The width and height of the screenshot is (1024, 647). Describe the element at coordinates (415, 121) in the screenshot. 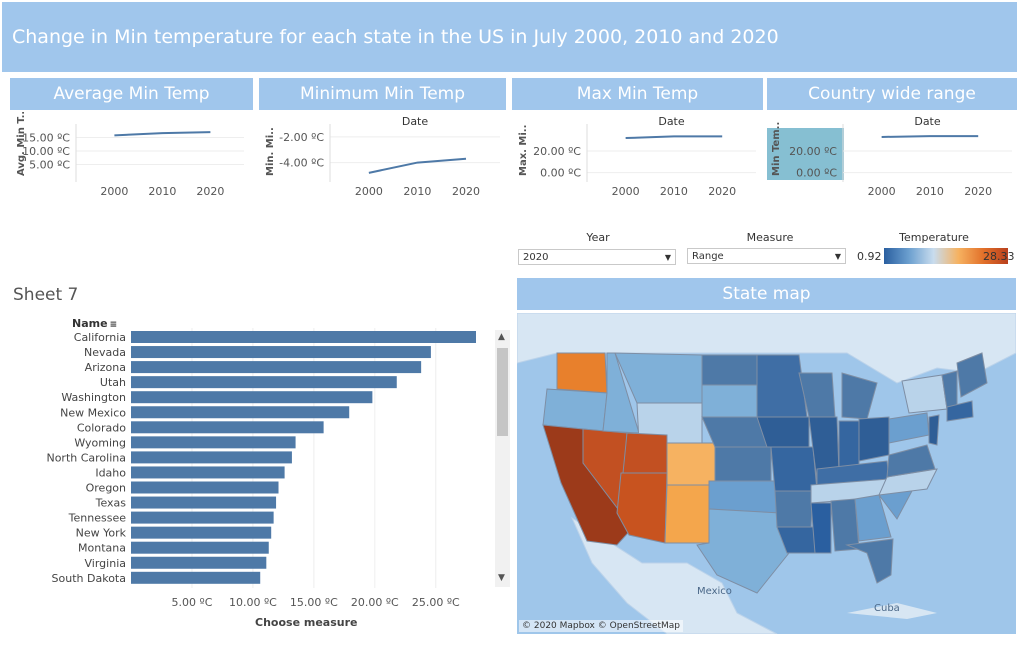

I see `panel-top-label: Date` at that location.